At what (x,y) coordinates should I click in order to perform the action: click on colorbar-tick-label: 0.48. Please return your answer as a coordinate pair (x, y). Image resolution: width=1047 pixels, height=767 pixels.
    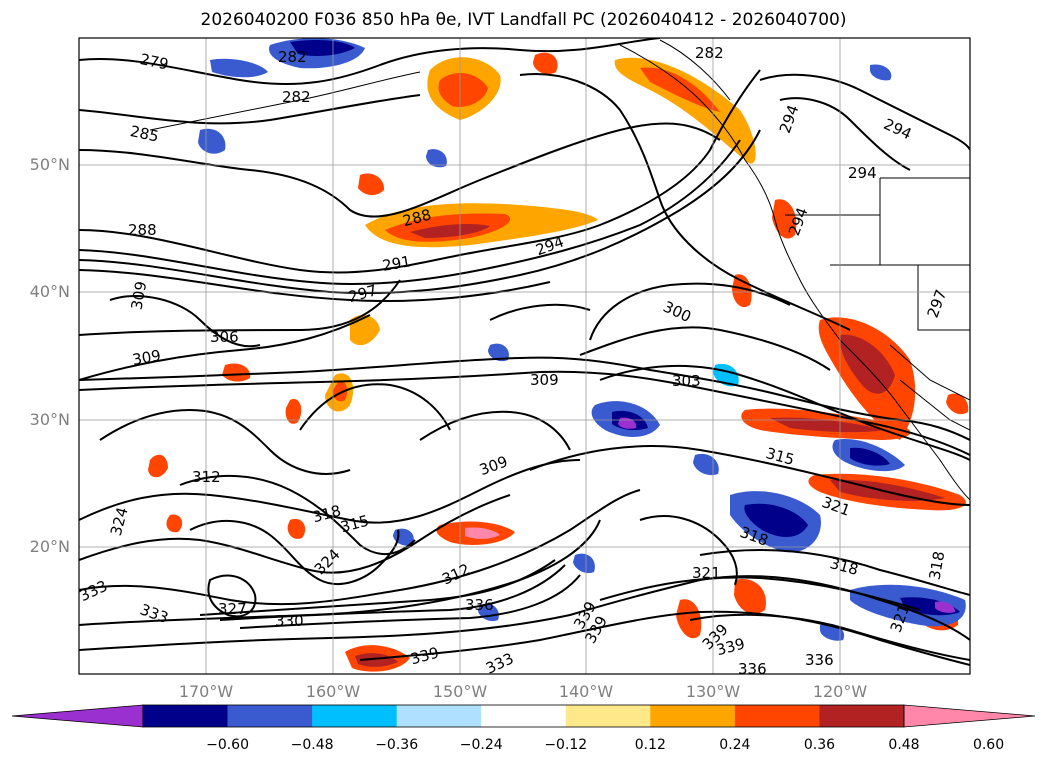
    Looking at the image, I should click on (904, 745).